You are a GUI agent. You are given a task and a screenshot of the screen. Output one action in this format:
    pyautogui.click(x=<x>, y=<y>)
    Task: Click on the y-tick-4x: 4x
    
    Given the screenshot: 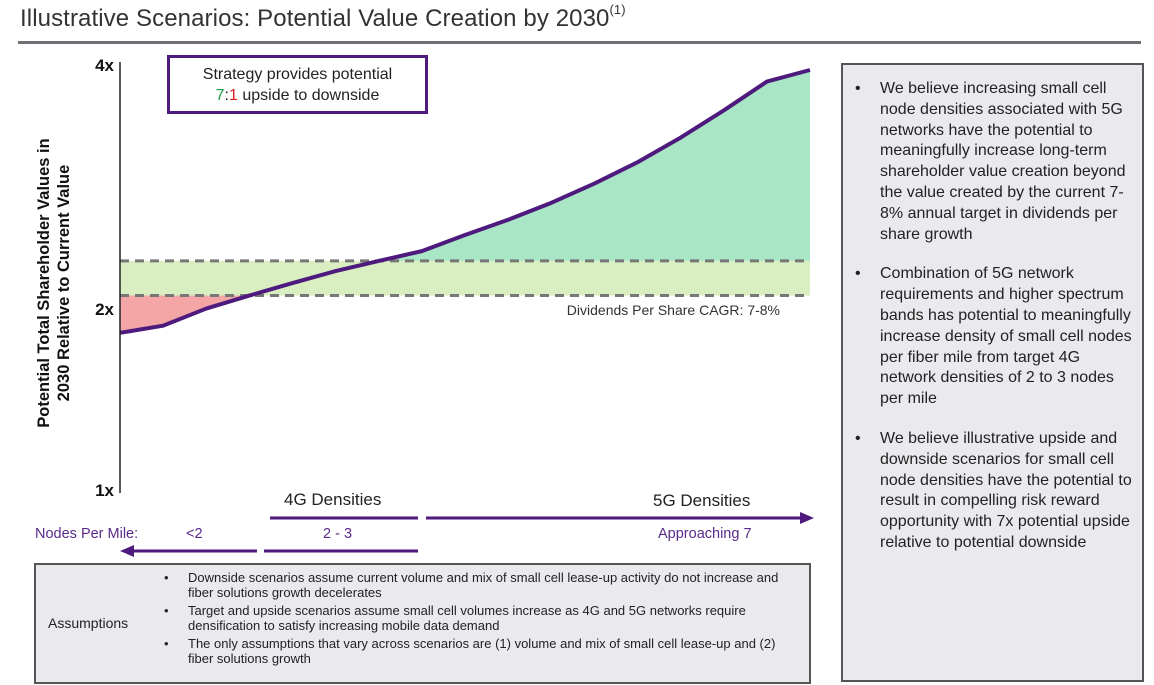 What is the action you would take?
    pyautogui.click(x=104, y=65)
    